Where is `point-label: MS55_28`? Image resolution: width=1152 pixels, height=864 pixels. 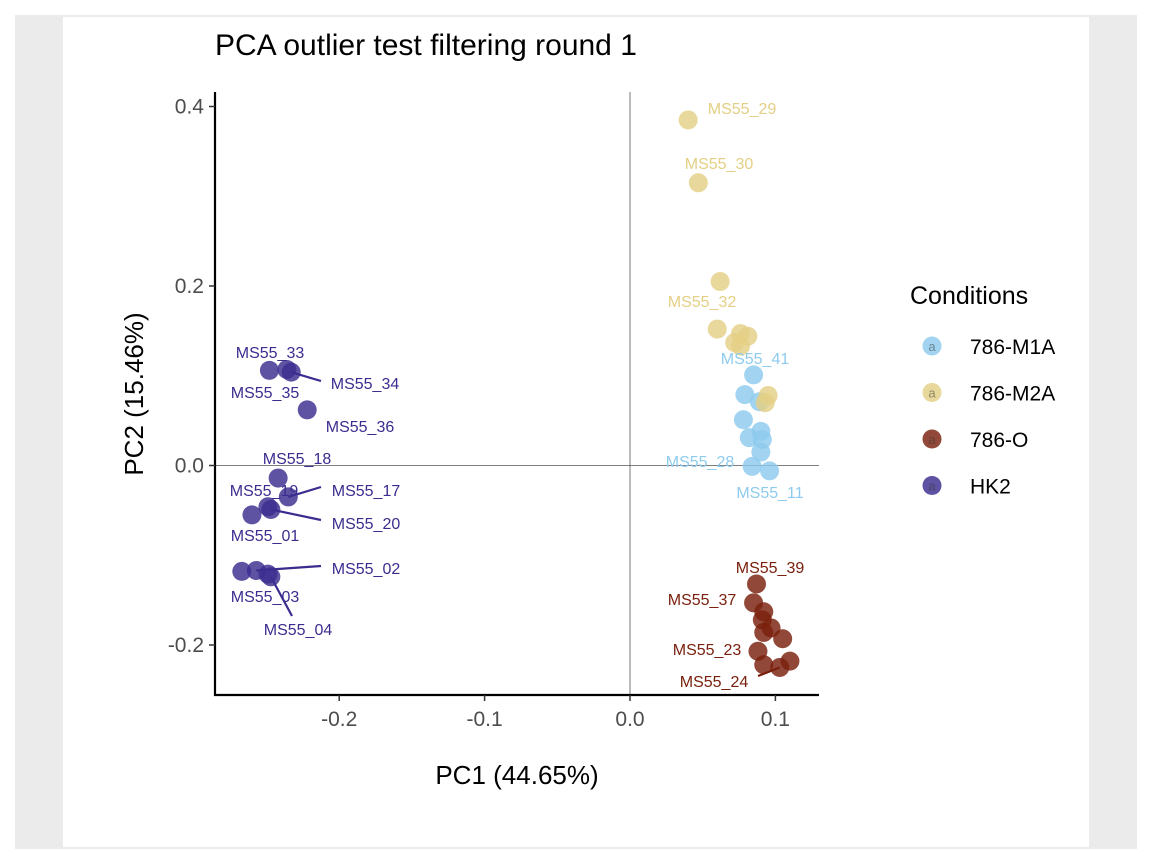 point-label: MS55_28 is located at coordinates (700, 462).